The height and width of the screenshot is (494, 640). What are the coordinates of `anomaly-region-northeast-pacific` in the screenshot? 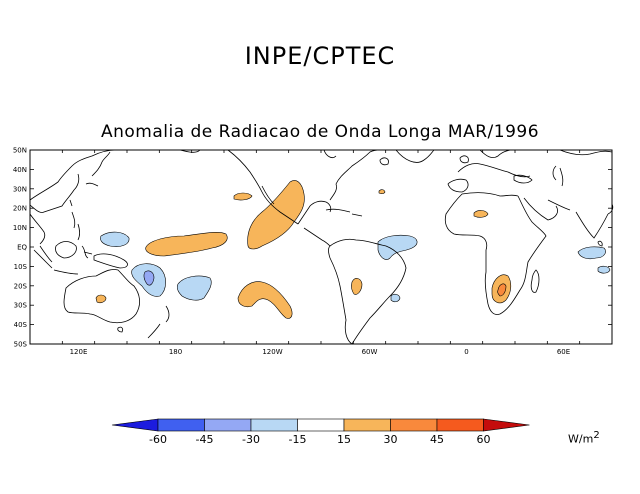 It's located at (276, 215).